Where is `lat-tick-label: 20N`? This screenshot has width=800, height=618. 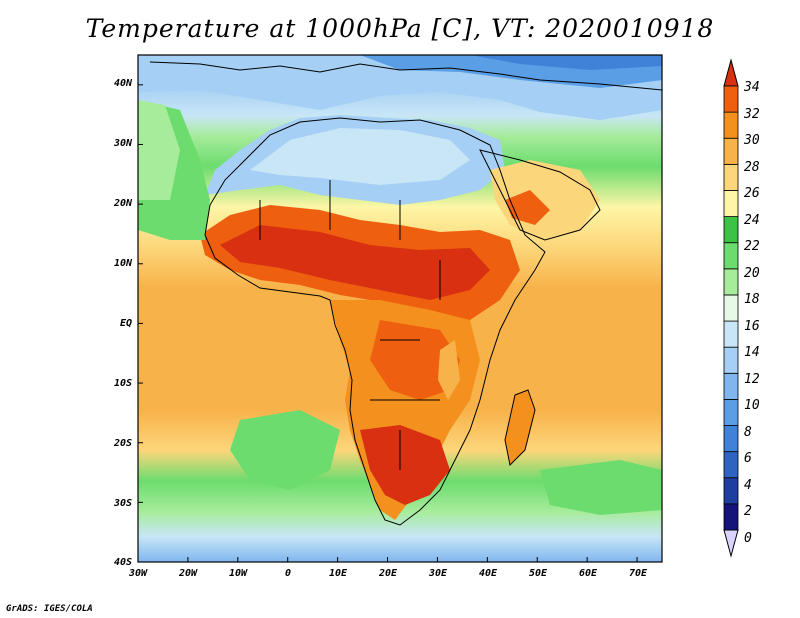
lat-tick-label: 20N is located at coordinates (122, 203).